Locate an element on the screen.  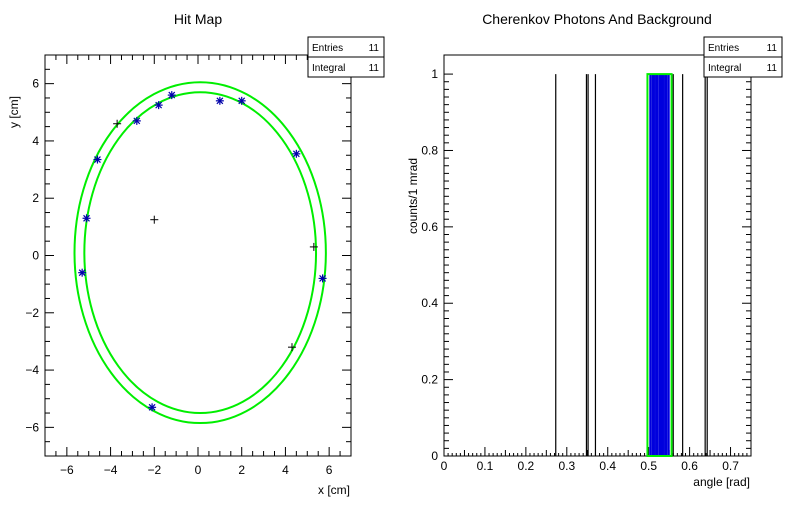
angle-x-tick-label: 0 is located at coordinates (444, 466).